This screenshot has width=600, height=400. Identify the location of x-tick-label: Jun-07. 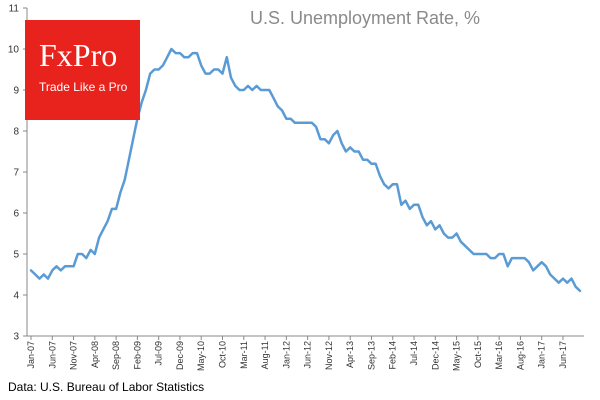
(52, 355).